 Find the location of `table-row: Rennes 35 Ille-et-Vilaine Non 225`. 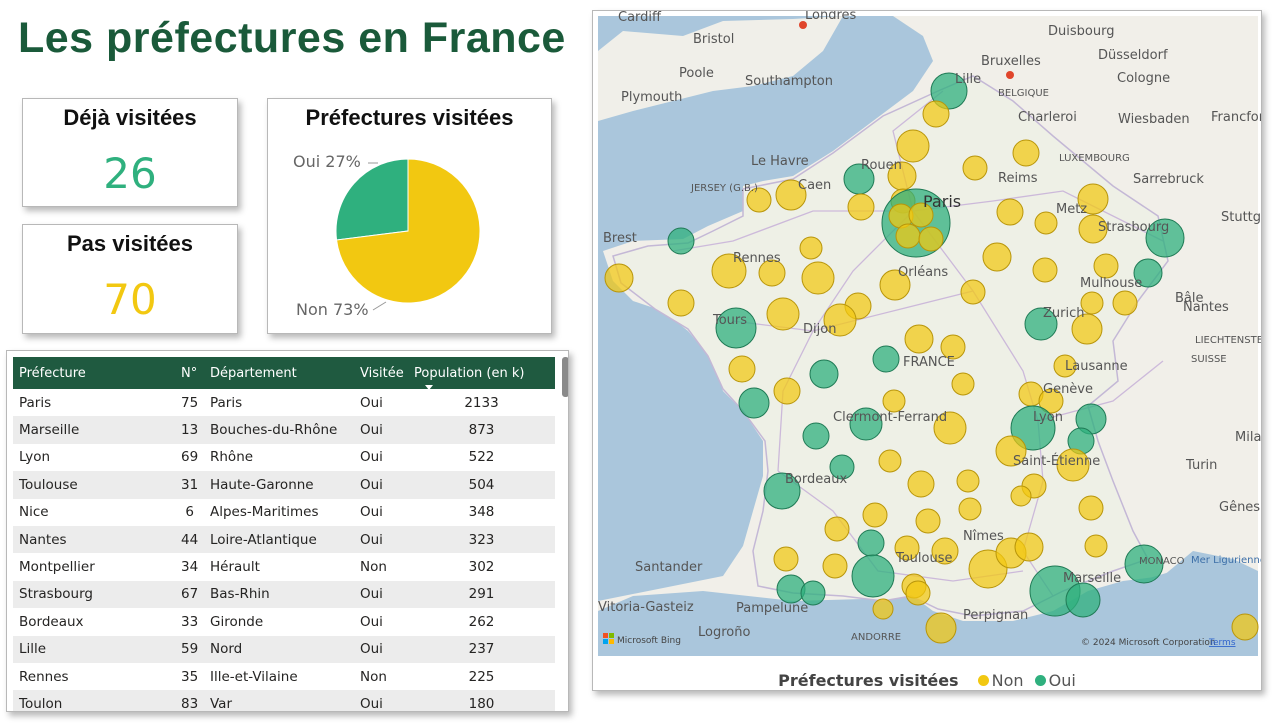

table-row: Rennes 35 Ille-et-Vilaine Non 225 is located at coordinates (284, 676).